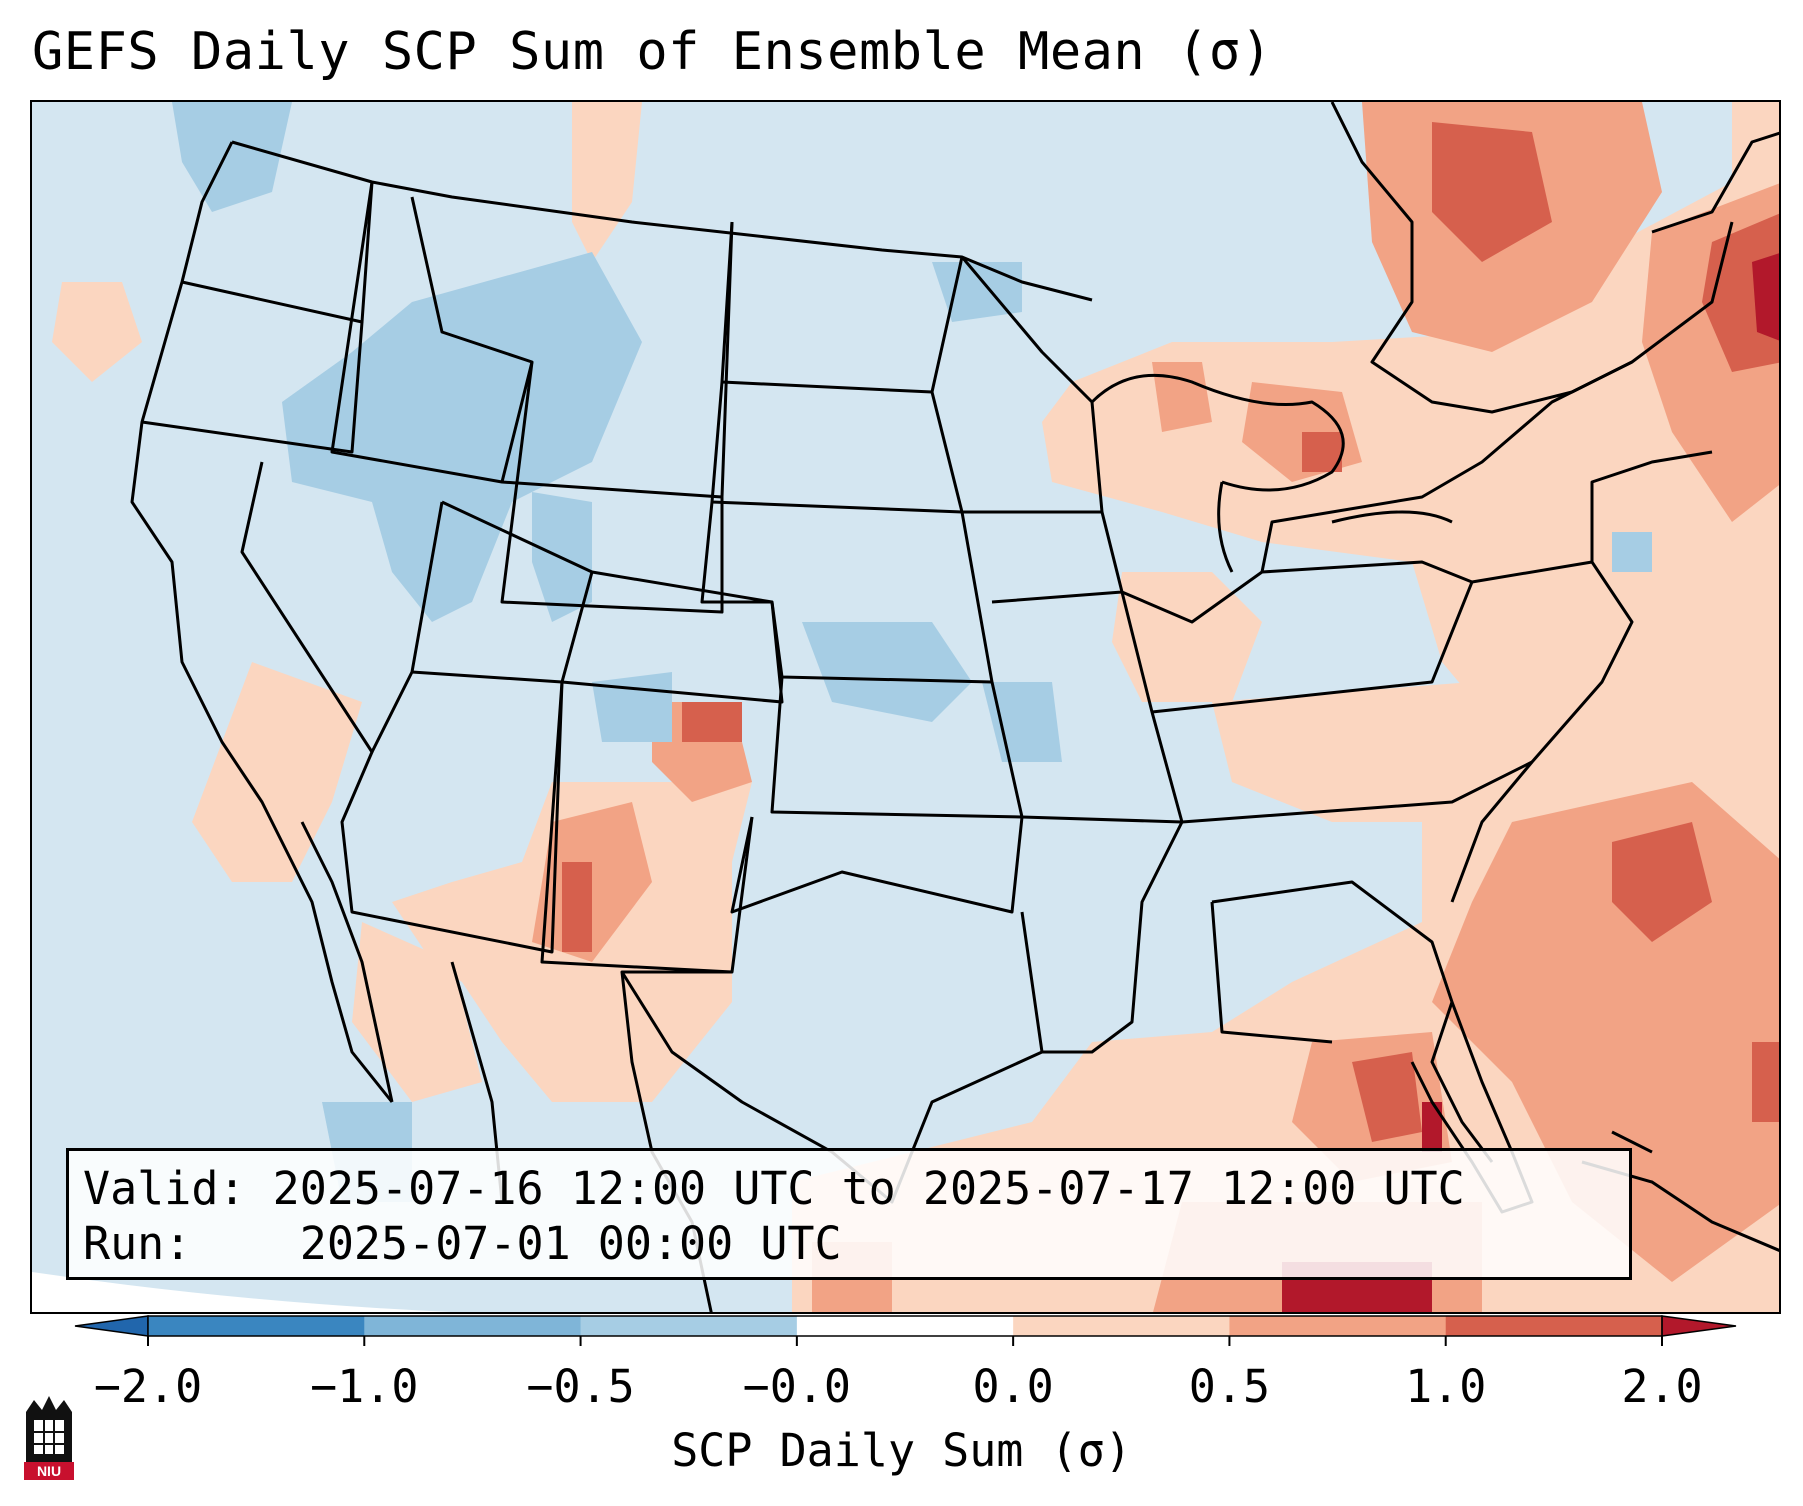 This screenshot has width=1803, height=1506. I want to click on run-line: Run: 2025-07-01 00:00 UTC, so click(849, 1243).